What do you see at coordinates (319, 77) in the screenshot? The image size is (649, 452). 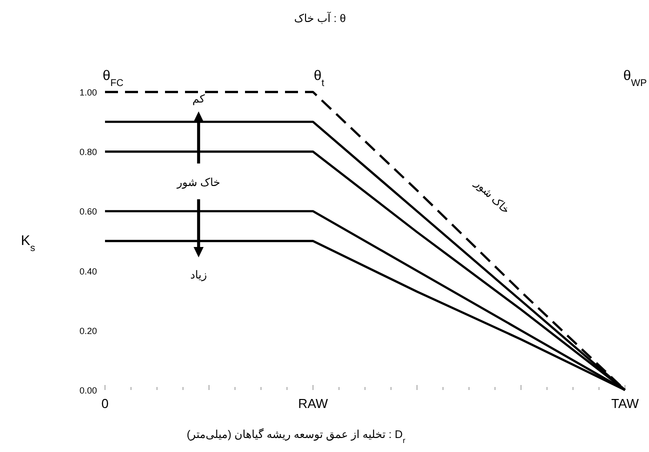 I see `text: θ$_{t}$` at bounding box center [319, 77].